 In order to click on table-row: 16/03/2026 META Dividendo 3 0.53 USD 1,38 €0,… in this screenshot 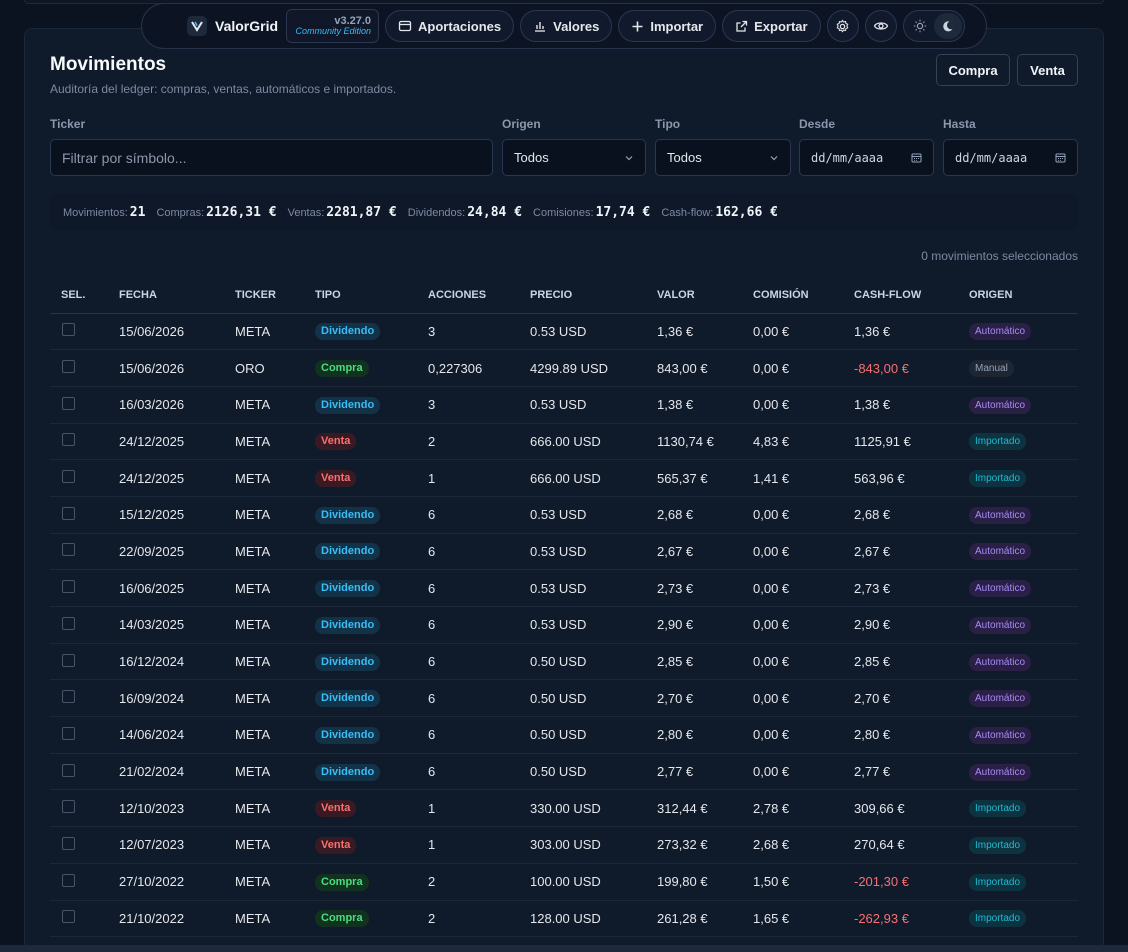, I will do `click(564, 405)`.